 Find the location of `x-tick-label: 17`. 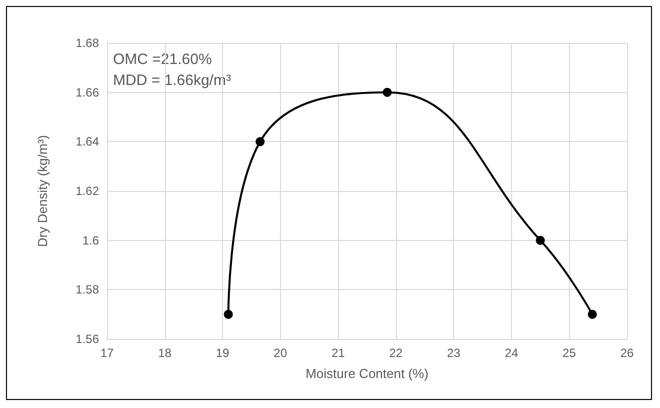

x-tick-label: 17 is located at coordinates (107, 353).